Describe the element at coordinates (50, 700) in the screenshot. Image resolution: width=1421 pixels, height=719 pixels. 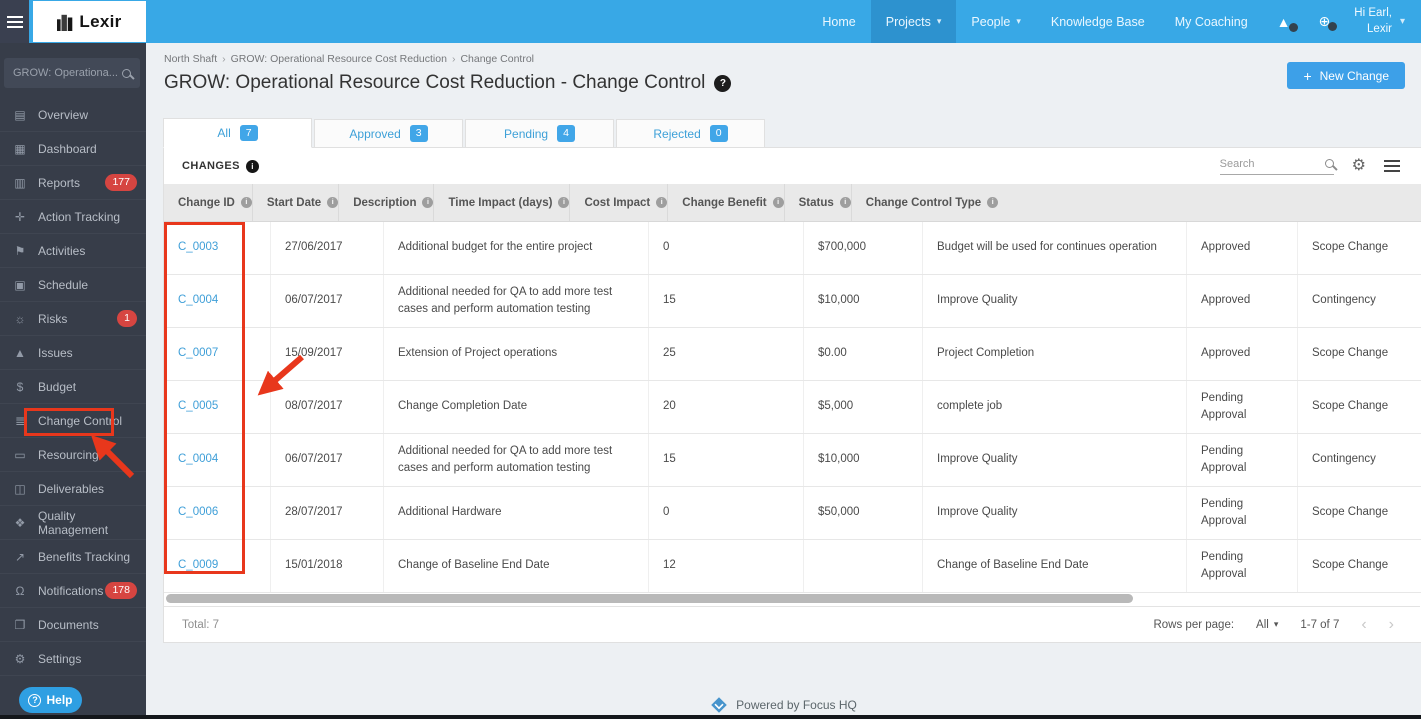
I see `help-button: ? Help` at that location.